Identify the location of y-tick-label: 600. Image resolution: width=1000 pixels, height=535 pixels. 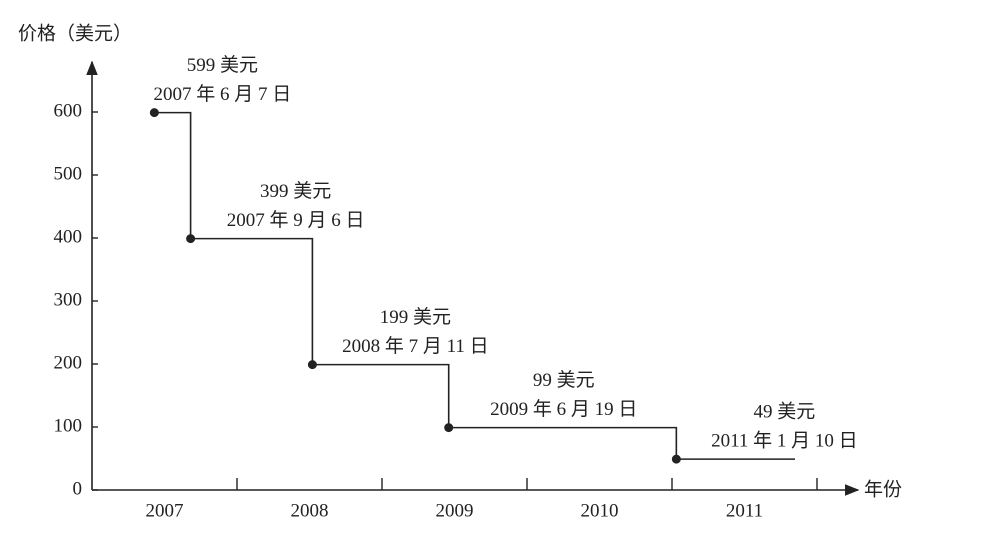
(68, 110).